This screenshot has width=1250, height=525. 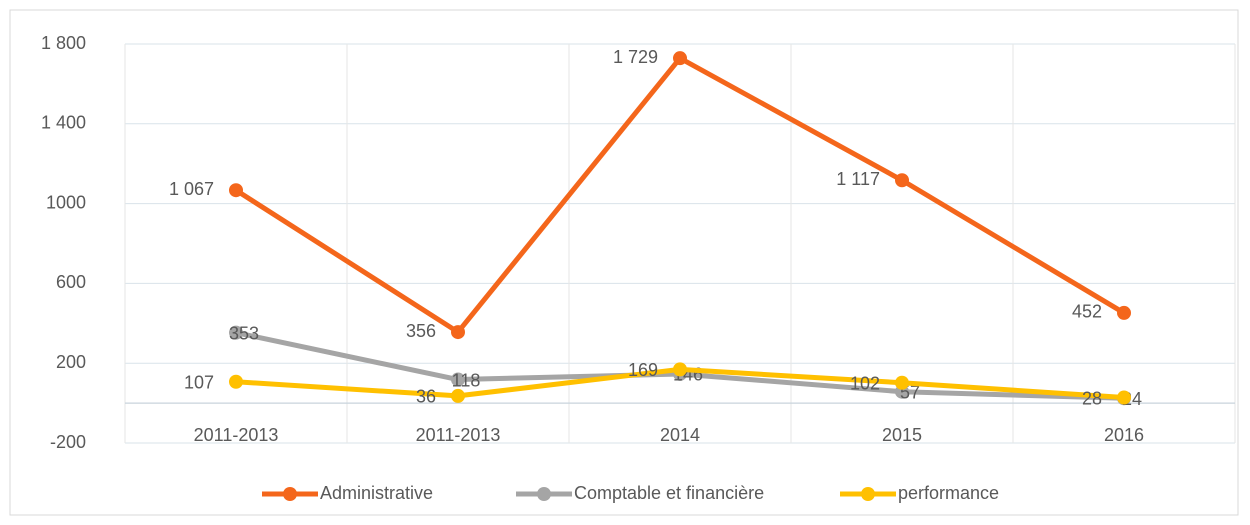 What do you see at coordinates (858, 179) in the screenshot?
I see `data-label: 1 117` at bounding box center [858, 179].